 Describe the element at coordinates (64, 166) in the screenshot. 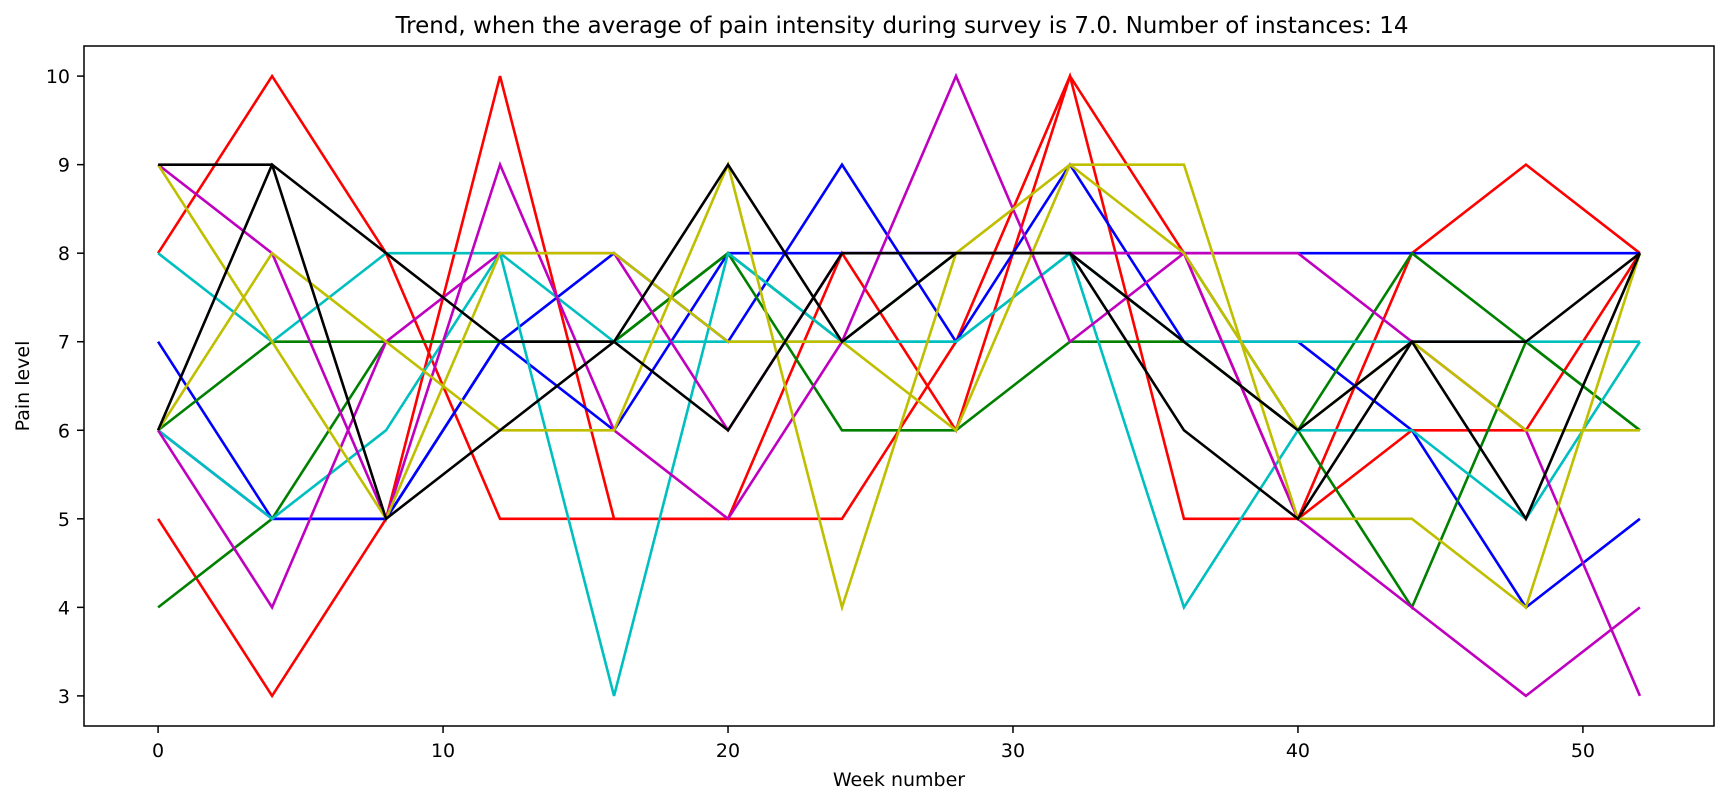

I see `y-tick-label: 9` at that location.